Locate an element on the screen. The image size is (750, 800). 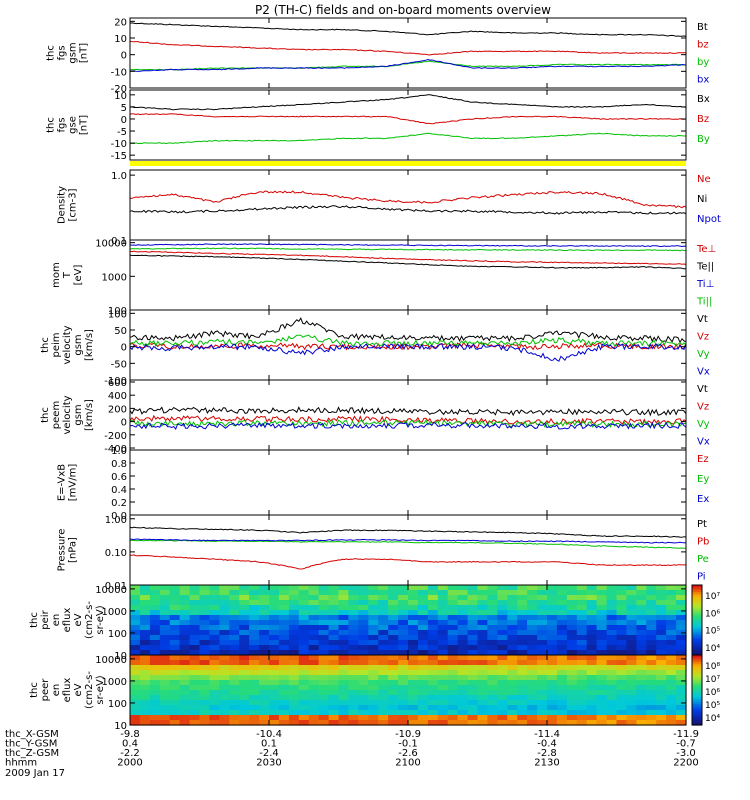
ytick-label: -15 is located at coordinates (119, 156).